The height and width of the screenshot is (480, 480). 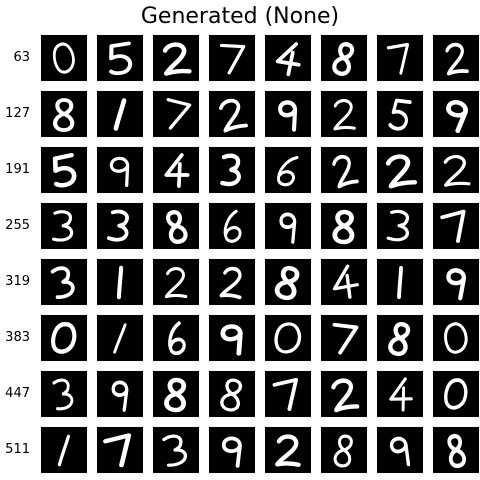 What do you see at coordinates (17, 169) in the screenshot?
I see `row-label: 191` at bounding box center [17, 169].